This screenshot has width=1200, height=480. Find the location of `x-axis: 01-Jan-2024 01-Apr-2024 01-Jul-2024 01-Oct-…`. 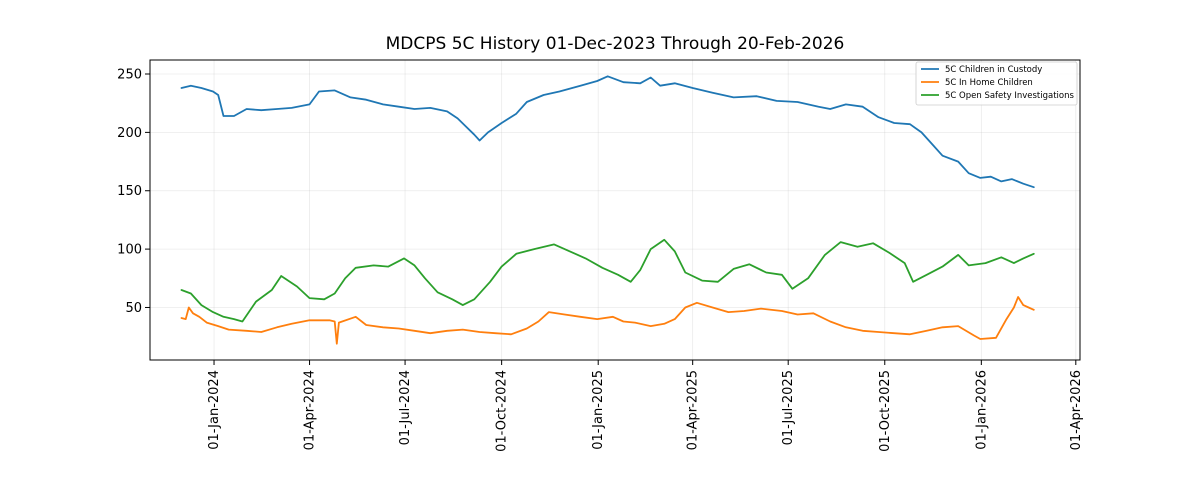

x-axis: 01-Jan-2024 01-Apr-2024 01-Jul-2024 01-Oct-… is located at coordinates (645, 406).